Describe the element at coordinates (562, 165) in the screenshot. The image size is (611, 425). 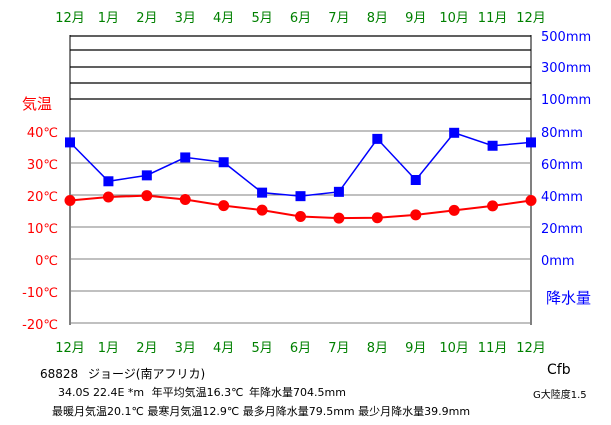
I see `precipitation-tick-label: 60mm` at that location.